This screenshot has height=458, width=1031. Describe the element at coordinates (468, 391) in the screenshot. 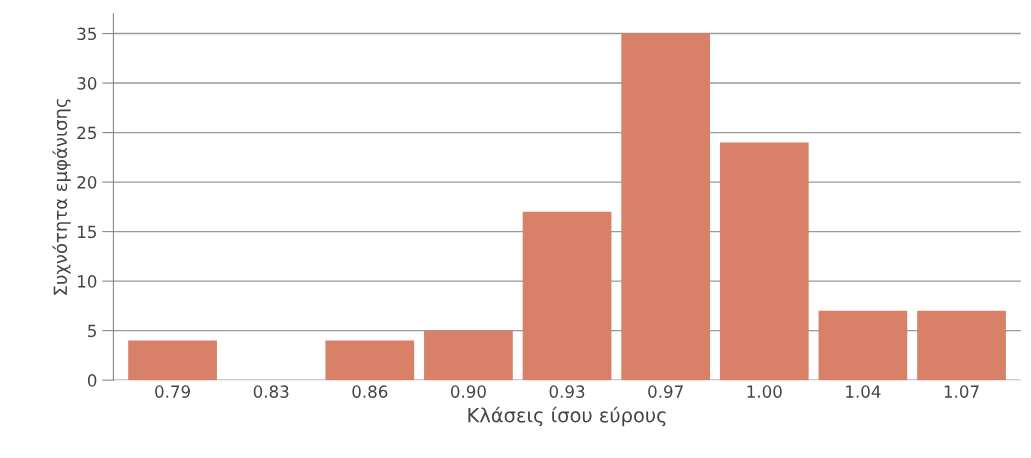

I see `x-tick-label: 0.90` at that location.